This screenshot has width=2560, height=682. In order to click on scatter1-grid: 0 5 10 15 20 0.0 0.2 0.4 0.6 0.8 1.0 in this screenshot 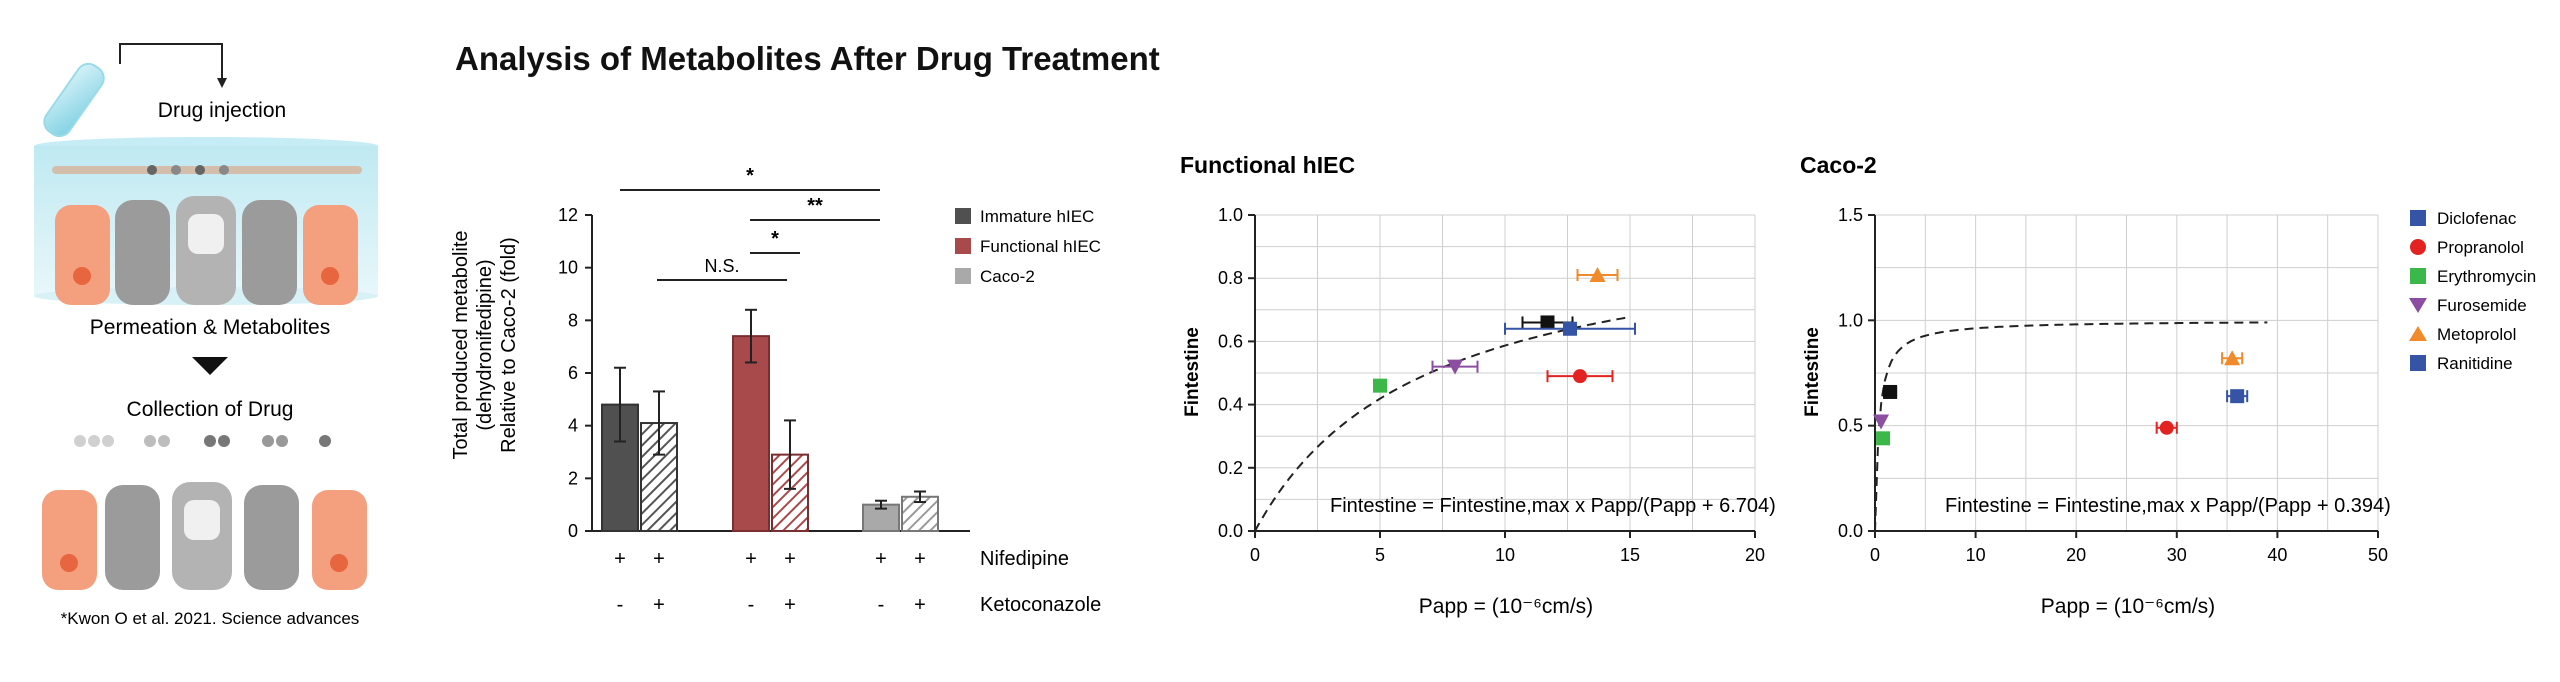, I will do `click(1491, 385)`.